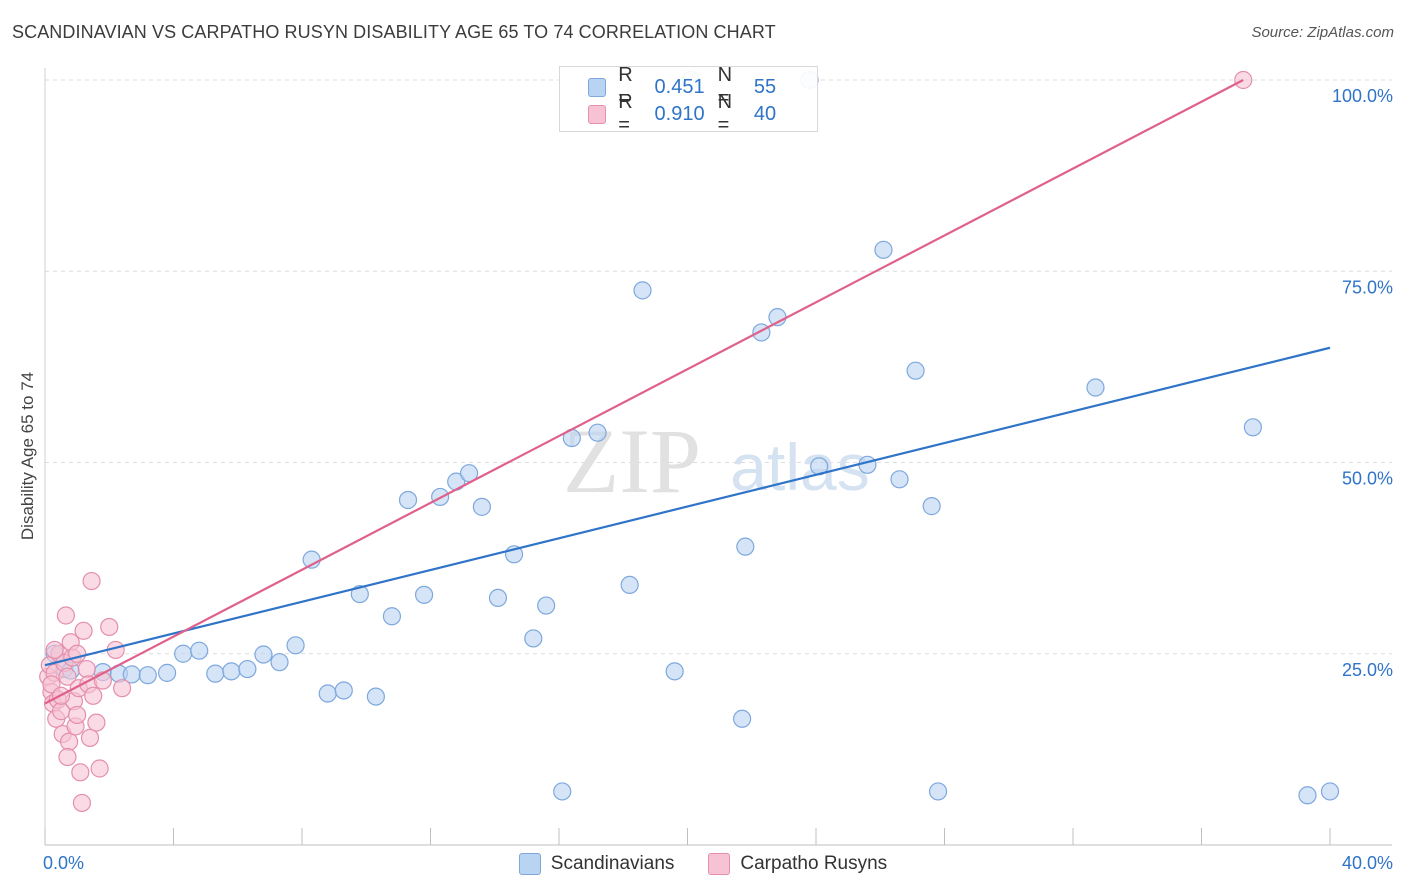 Image resolution: width=1406 pixels, height=892 pixels. What do you see at coordinates (1367, 479) in the screenshot?
I see `y-tick-label: 50.0%` at bounding box center [1367, 479].